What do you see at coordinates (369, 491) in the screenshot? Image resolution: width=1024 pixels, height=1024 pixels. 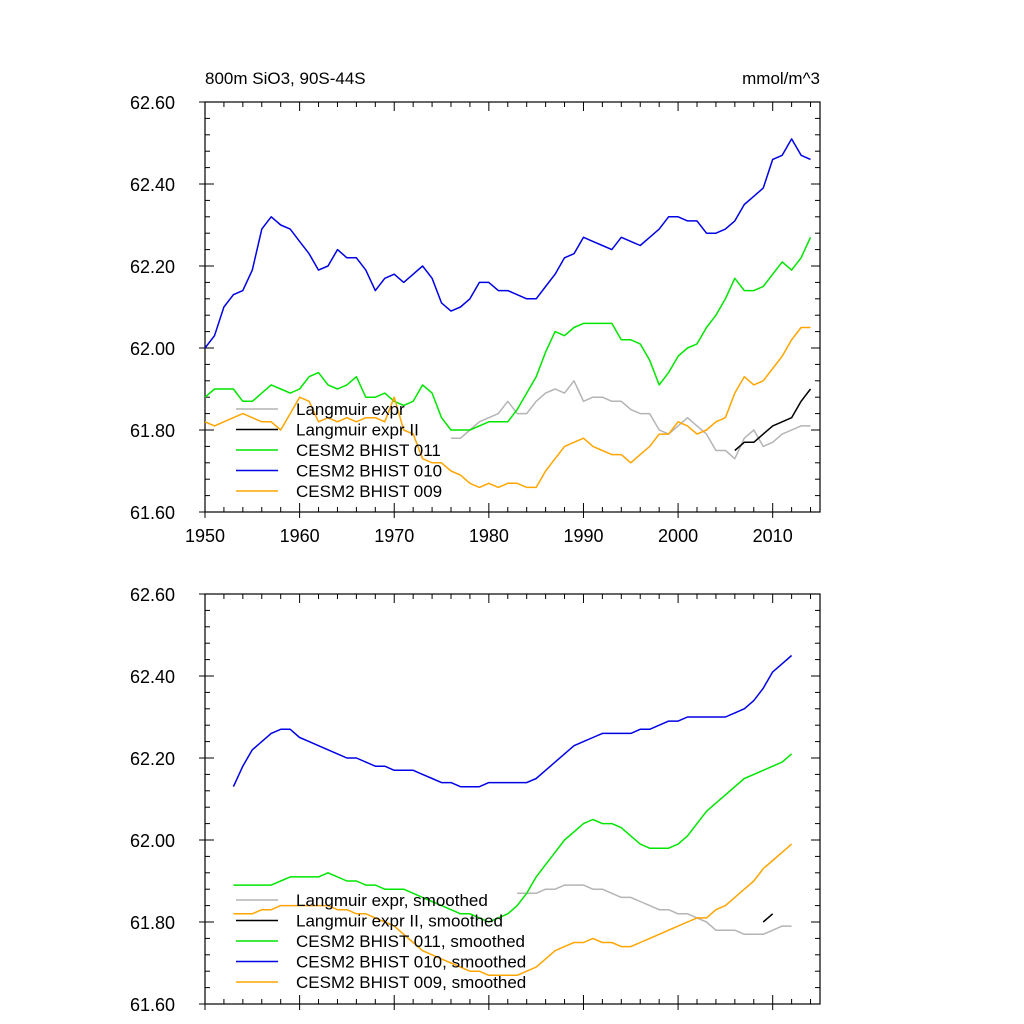 I see `legend-label: CESM2 BHIST 009` at bounding box center [369, 491].